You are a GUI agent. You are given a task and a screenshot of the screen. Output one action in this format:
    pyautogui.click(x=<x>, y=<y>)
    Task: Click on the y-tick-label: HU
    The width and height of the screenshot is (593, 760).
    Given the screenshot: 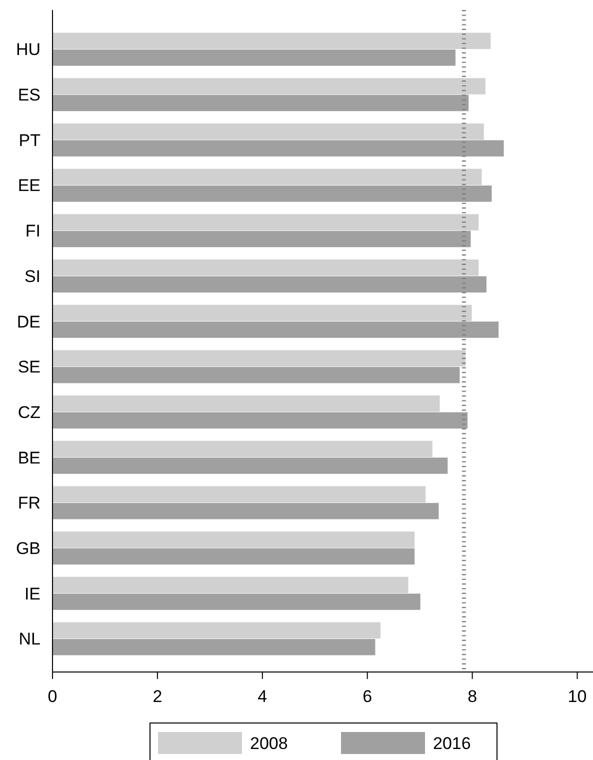 What is the action you would take?
    pyautogui.click(x=28, y=50)
    